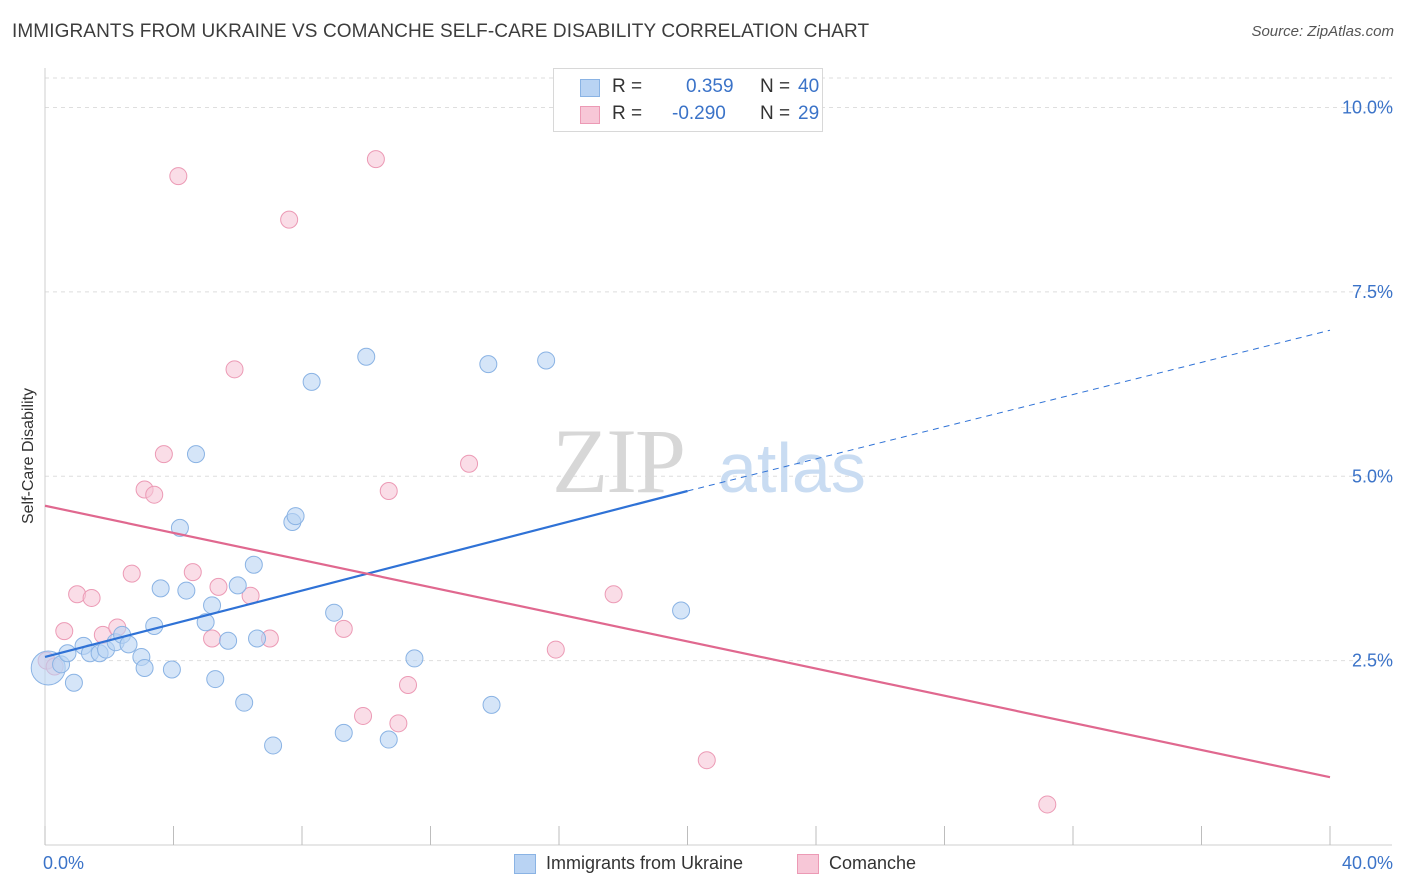 This screenshot has height=892, width=1406. Describe the element at coordinates (873, 863) in the screenshot. I see `bottom-legend-label: Comanche` at that location.